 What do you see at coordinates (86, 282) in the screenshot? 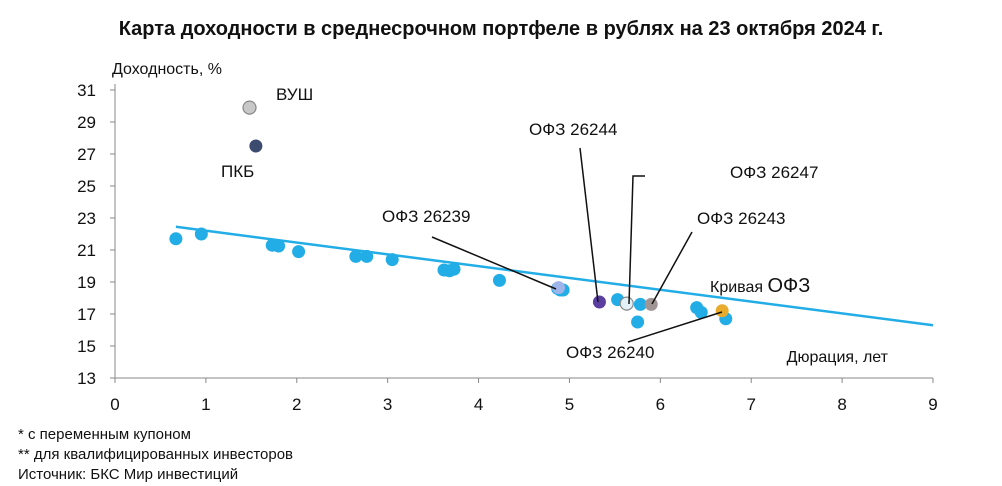
I see `y-tick-label: 19` at bounding box center [86, 282].